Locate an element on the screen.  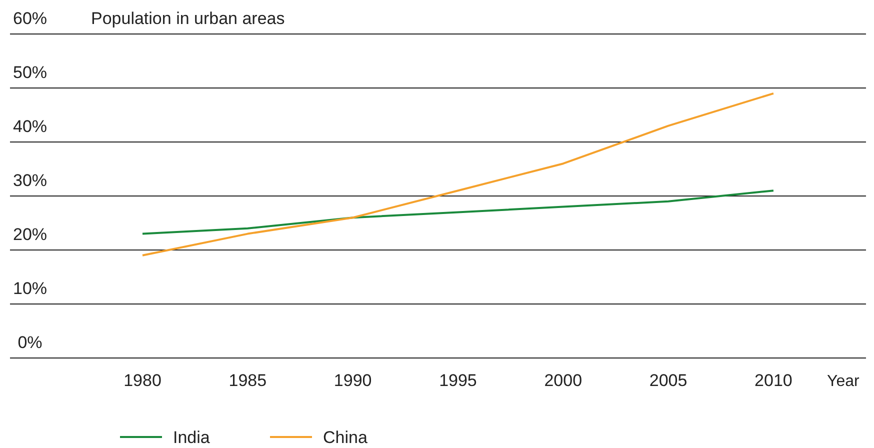
x-tick-label: 2000 is located at coordinates (563, 380).